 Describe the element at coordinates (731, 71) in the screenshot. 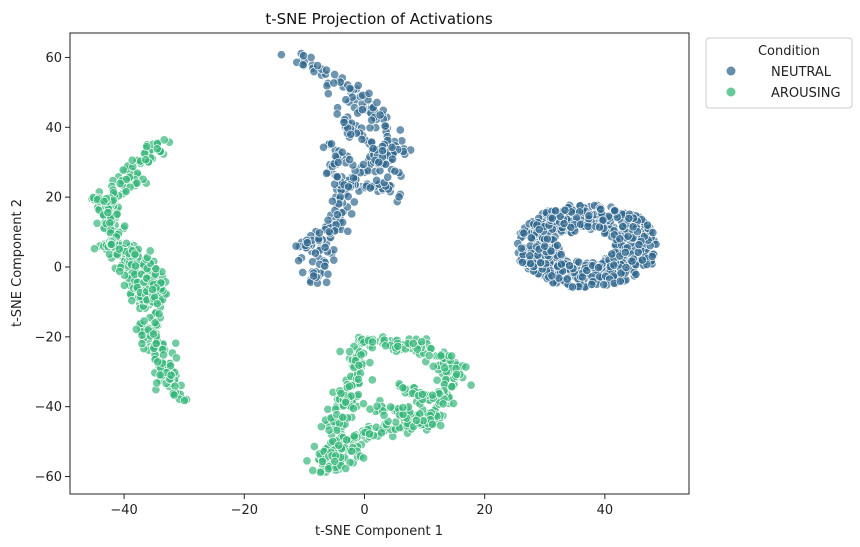

I see `legend-marker-neutral` at that location.